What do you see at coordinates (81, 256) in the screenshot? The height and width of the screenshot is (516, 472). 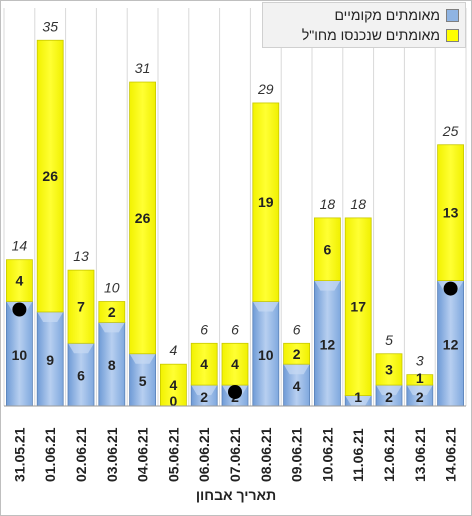 I see `label-total: 13` at bounding box center [81, 256].